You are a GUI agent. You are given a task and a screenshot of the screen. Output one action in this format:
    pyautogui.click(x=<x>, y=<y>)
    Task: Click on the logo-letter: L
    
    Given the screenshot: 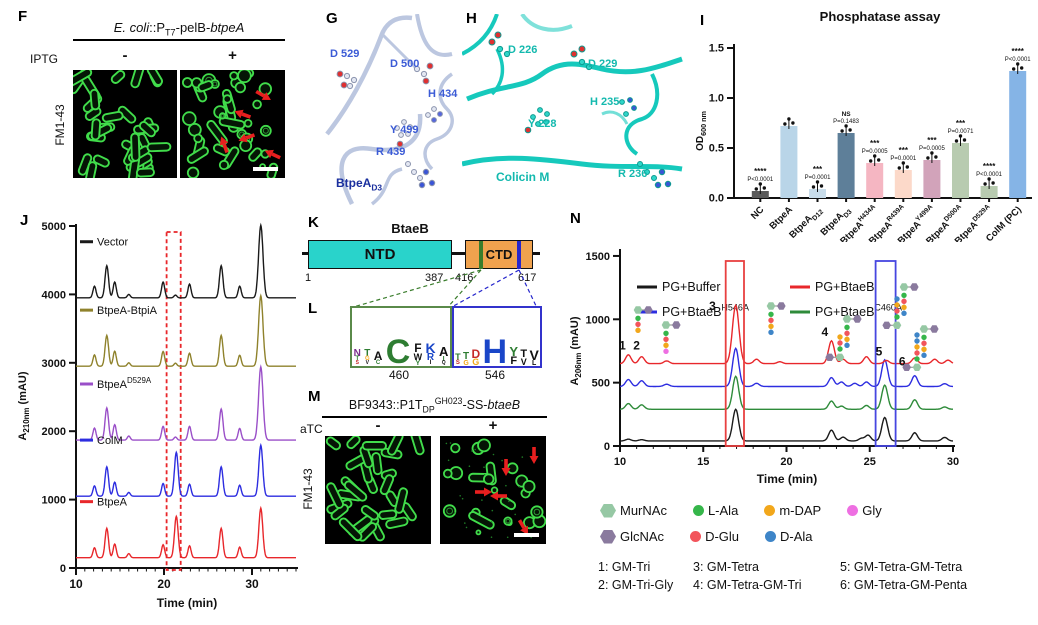 What is the action you would take?
    pyautogui.click(x=534, y=363)
    